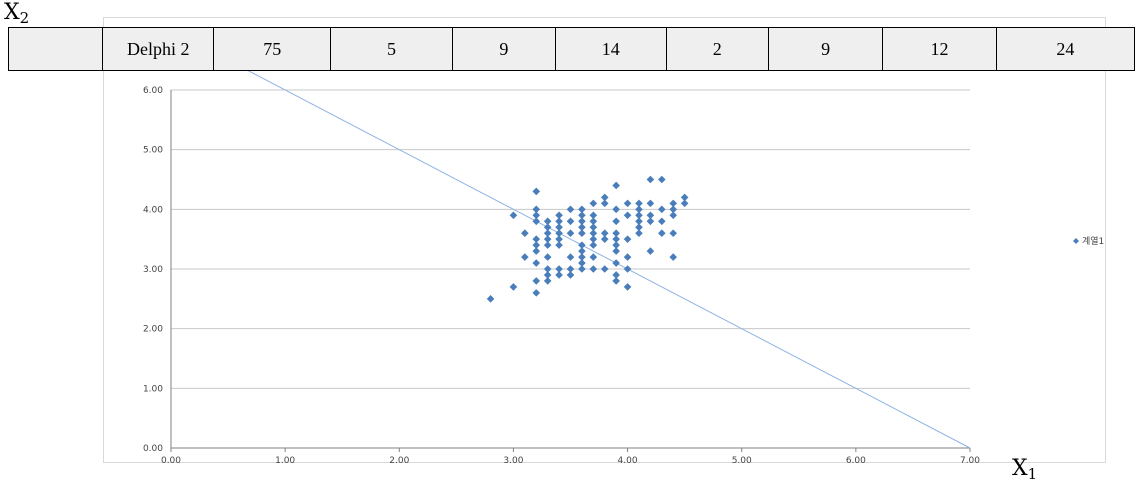 This screenshot has height=488, width=1135. What do you see at coordinates (272, 49) in the screenshot?
I see `table-cell: 75` at bounding box center [272, 49].